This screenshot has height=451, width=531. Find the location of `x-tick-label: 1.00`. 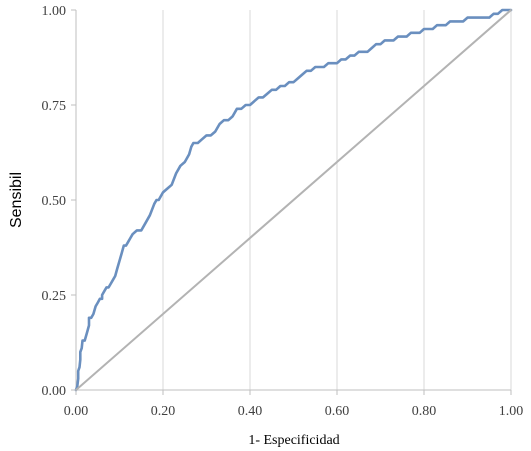

x-tick-label: 1.00 is located at coordinates (511, 411).